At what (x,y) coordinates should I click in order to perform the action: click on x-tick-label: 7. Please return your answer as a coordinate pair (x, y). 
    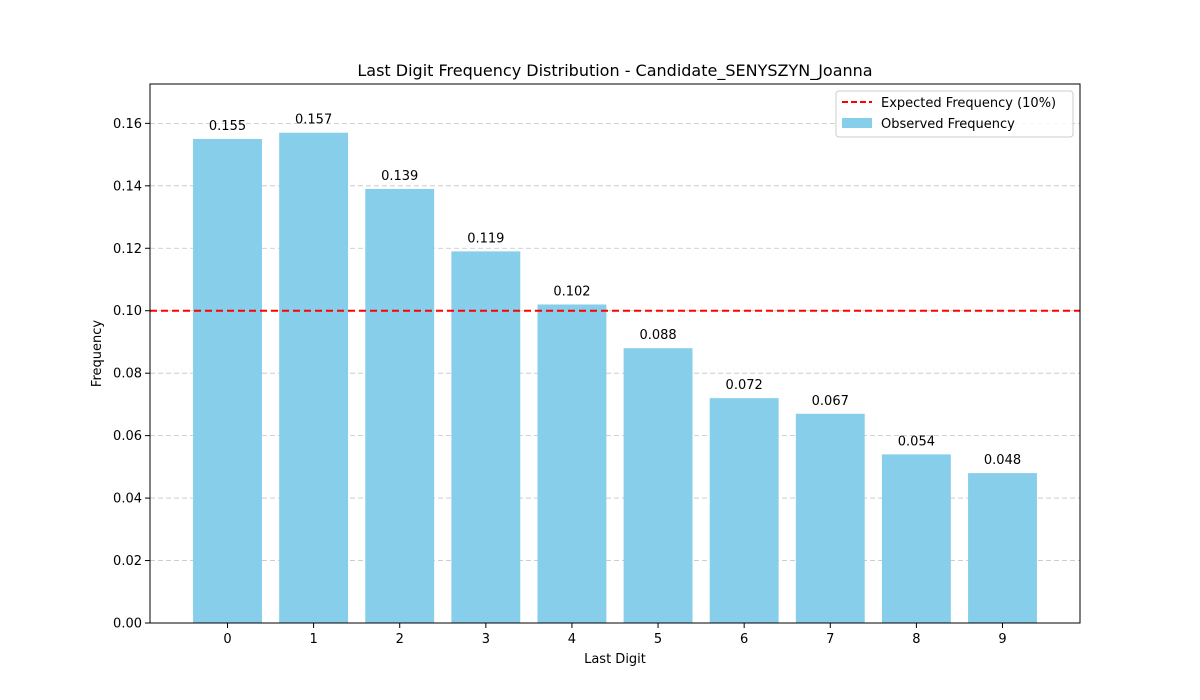
    Looking at the image, I should click on (830, 639).